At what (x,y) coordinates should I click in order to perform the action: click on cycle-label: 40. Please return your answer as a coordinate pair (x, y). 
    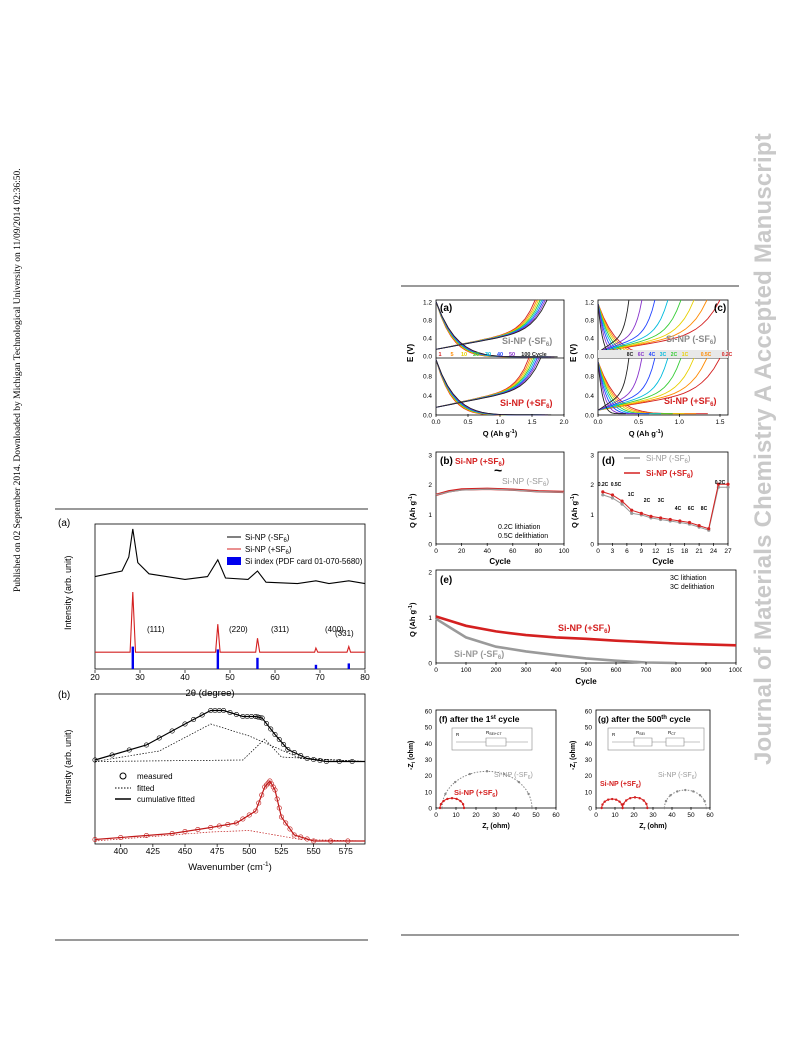
    Looking at the image, I should click on (500, 355).